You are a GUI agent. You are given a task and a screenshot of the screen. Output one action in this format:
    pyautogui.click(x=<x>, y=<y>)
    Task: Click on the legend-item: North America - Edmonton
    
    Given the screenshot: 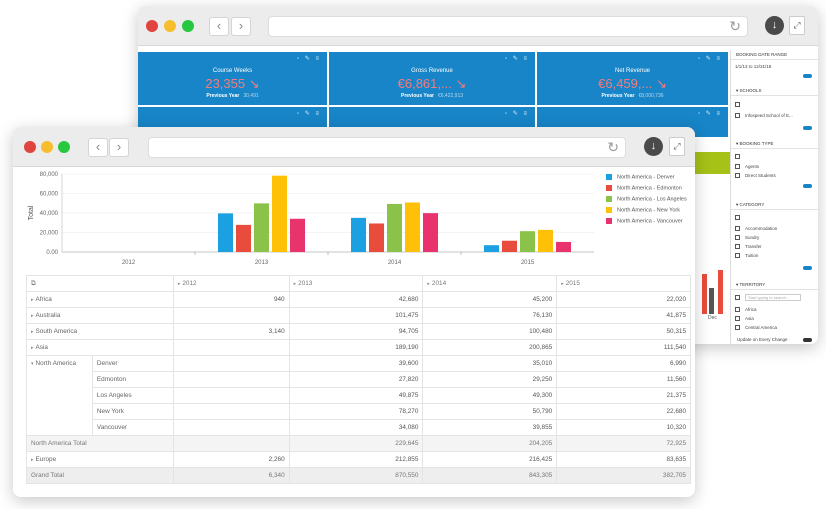 What is the action you would take?
    pyautogui.click(x=644, y=188)
    